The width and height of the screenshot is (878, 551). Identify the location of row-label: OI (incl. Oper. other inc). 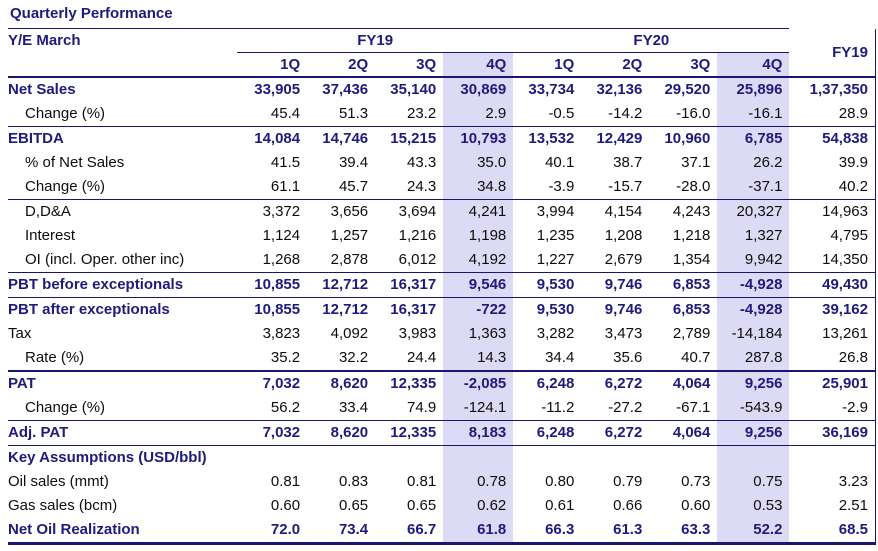
(123, 260).